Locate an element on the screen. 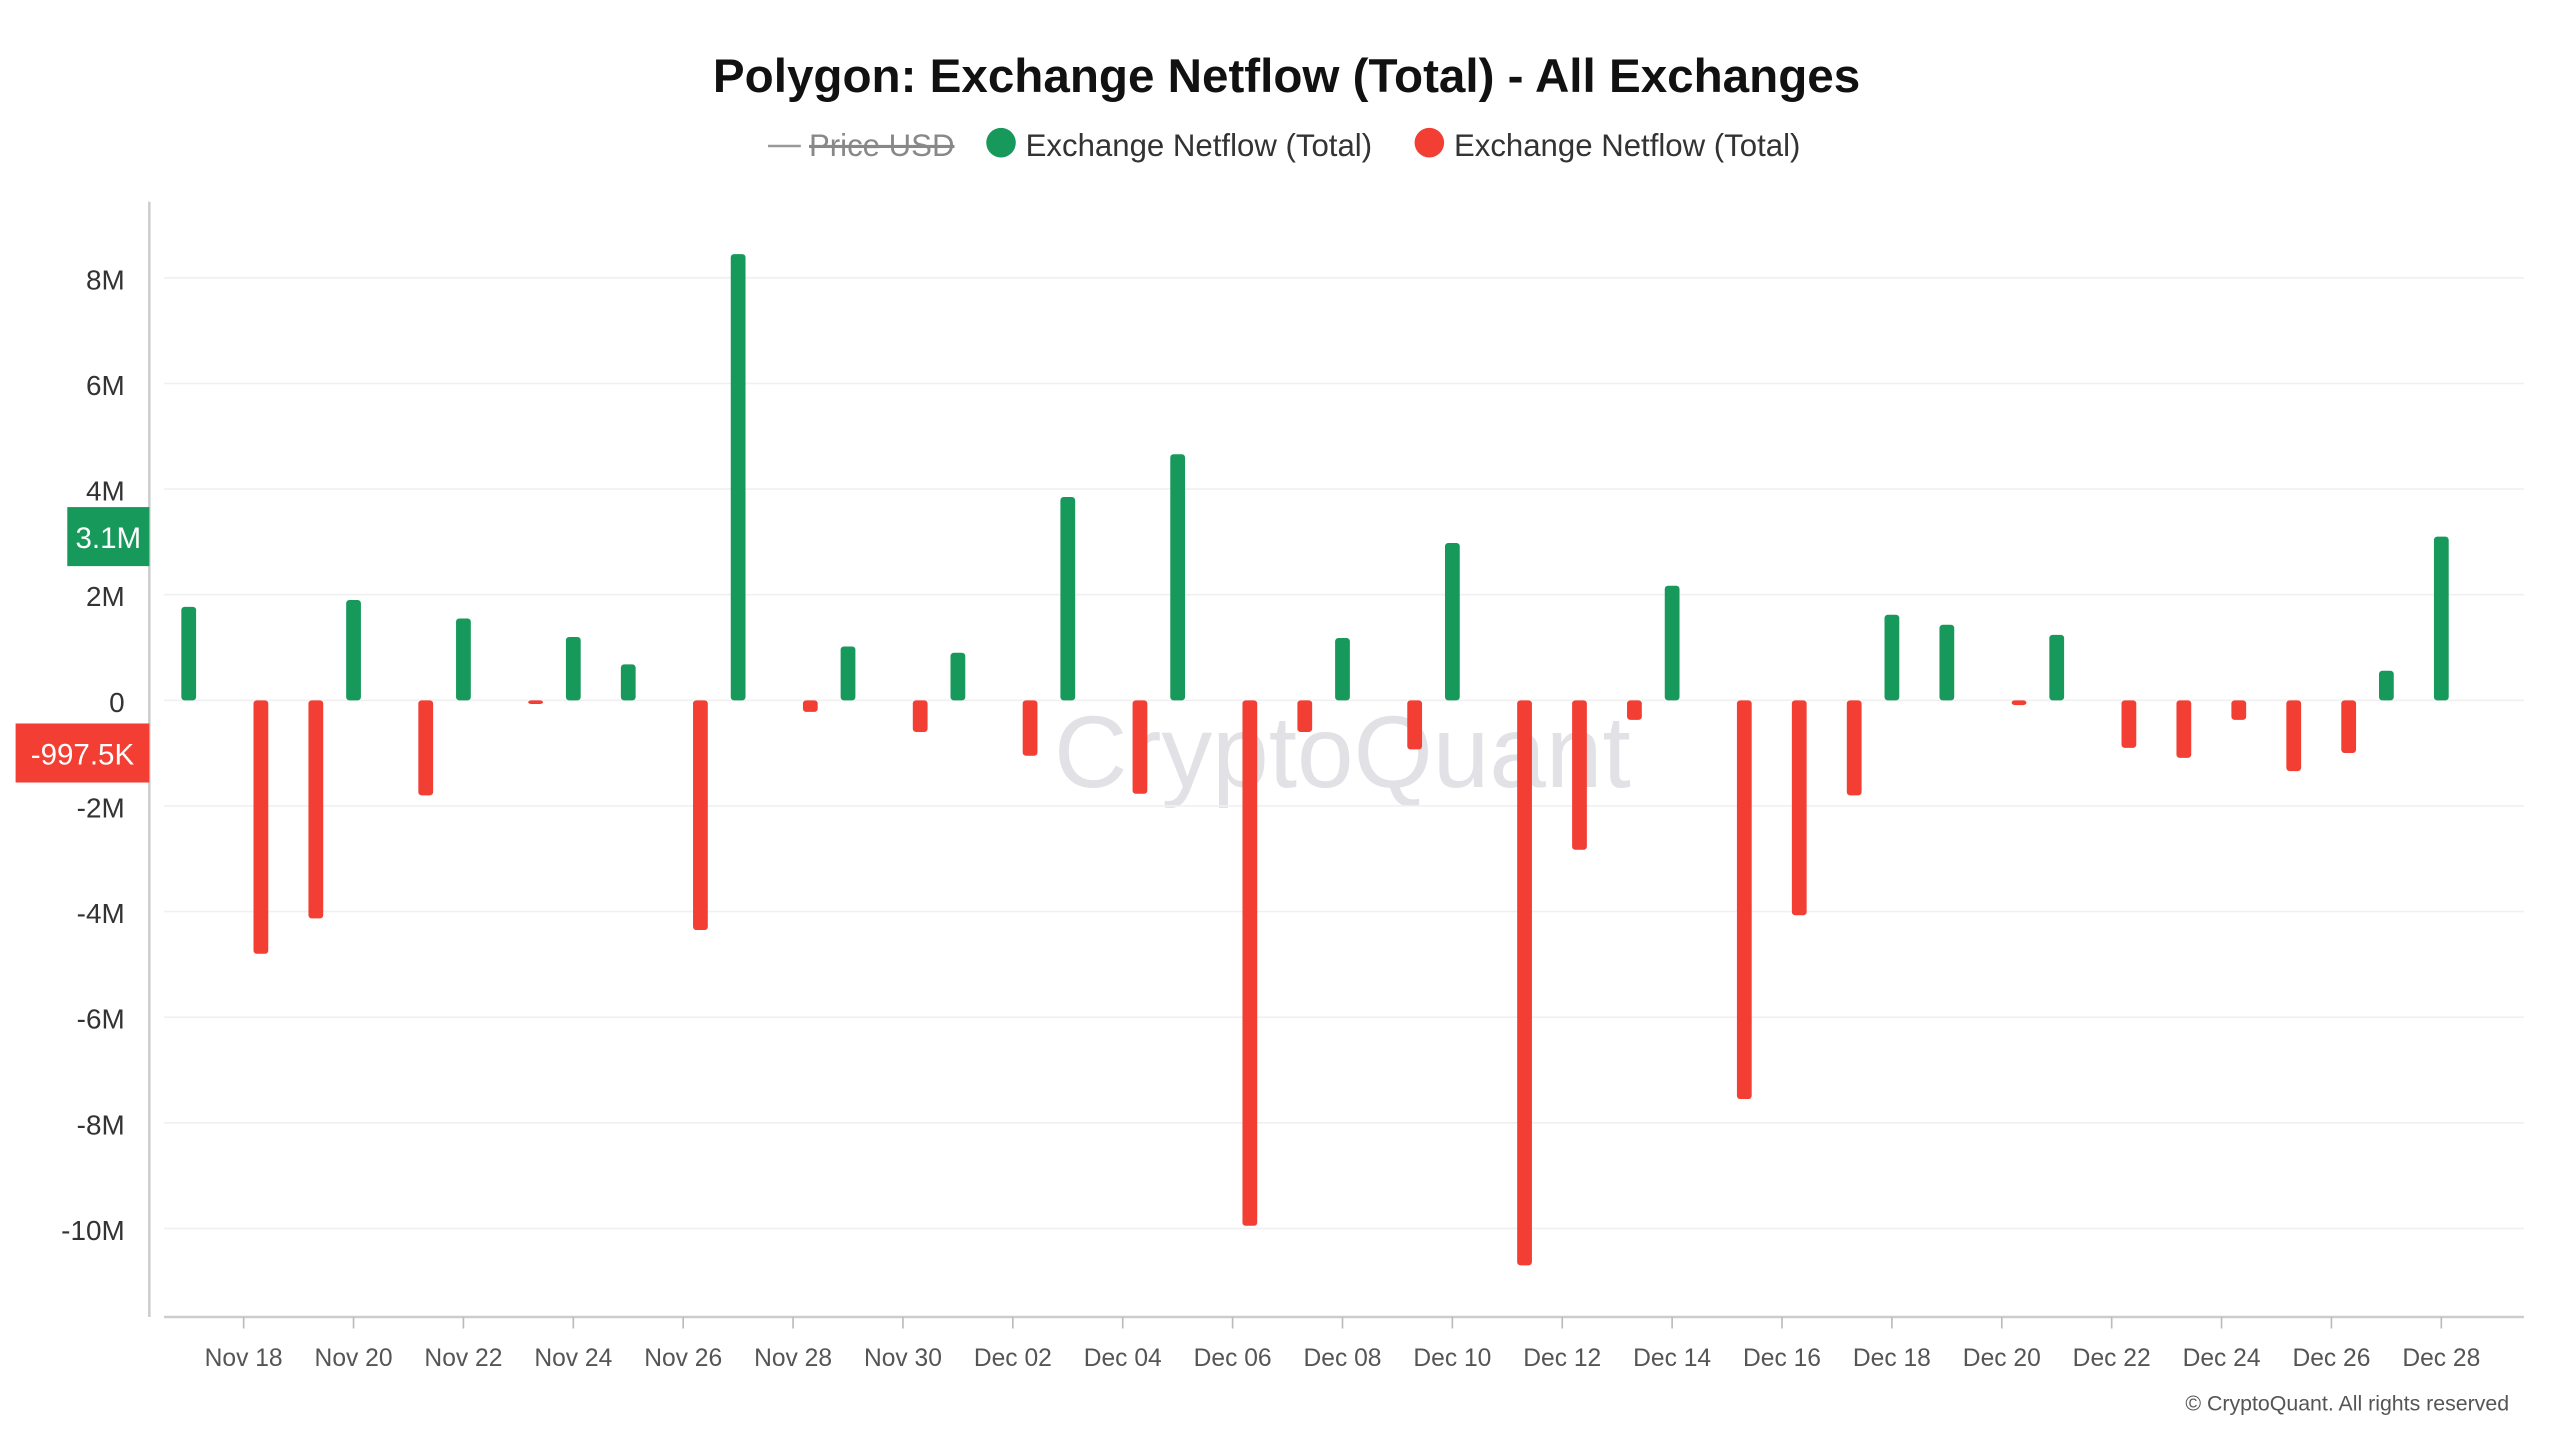  x-tick-label: Dec 26 is located at coordinates (2331, 1358).